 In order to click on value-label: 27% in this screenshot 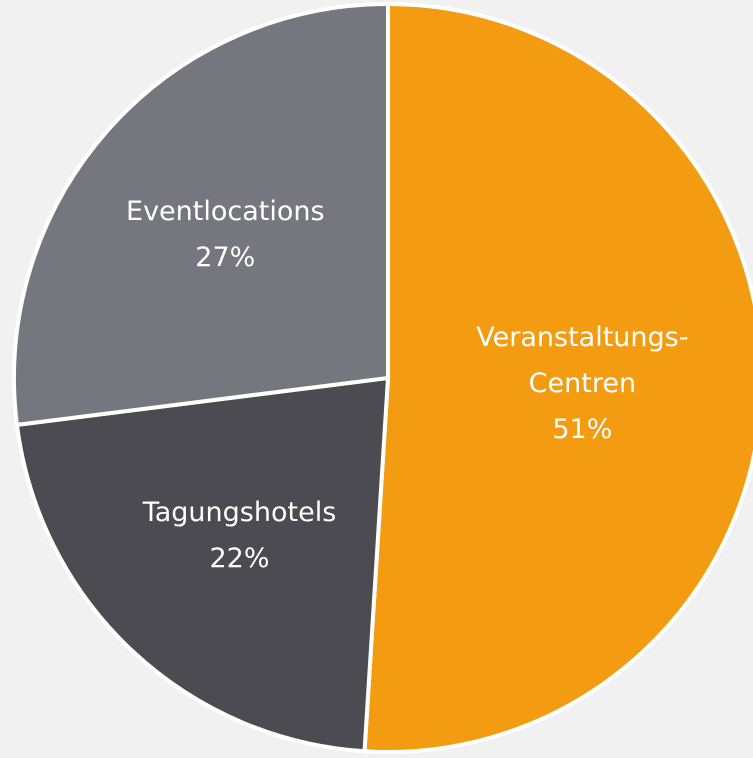, I will do `click(225, 257)`.